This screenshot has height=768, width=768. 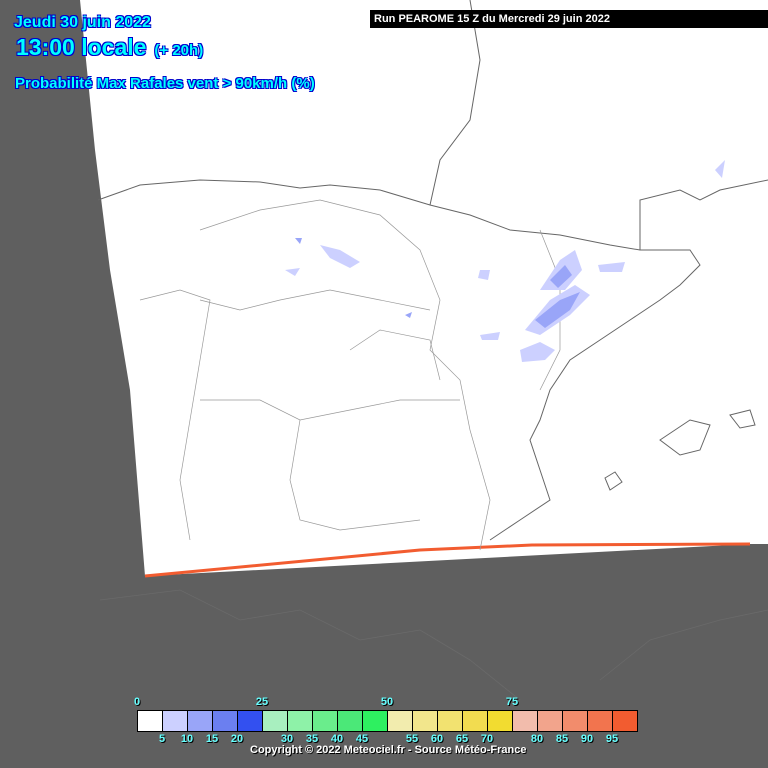 What do you see at coordinates (287, 739) in the screenshot?
I see `legend-label-bottom: 30` at bounding box center [287, 739].